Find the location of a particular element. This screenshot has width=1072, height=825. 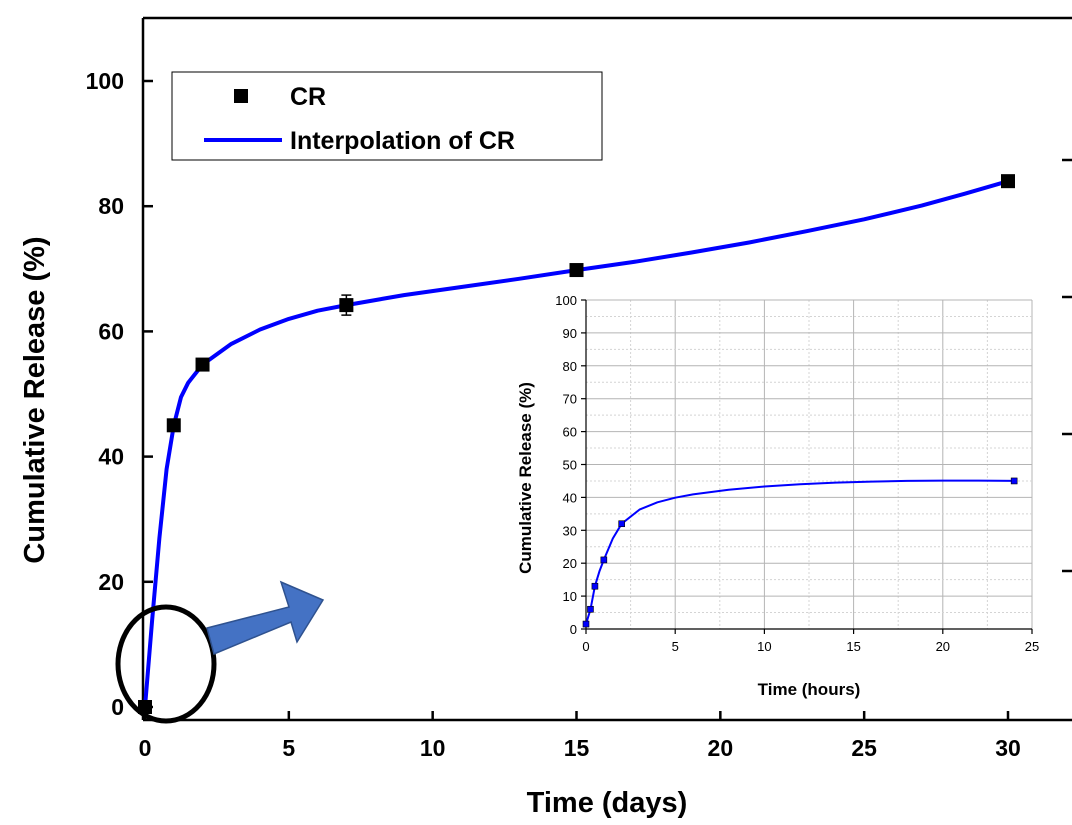

inset-x-tick-label: 0 is located at coordinates (585, 646).